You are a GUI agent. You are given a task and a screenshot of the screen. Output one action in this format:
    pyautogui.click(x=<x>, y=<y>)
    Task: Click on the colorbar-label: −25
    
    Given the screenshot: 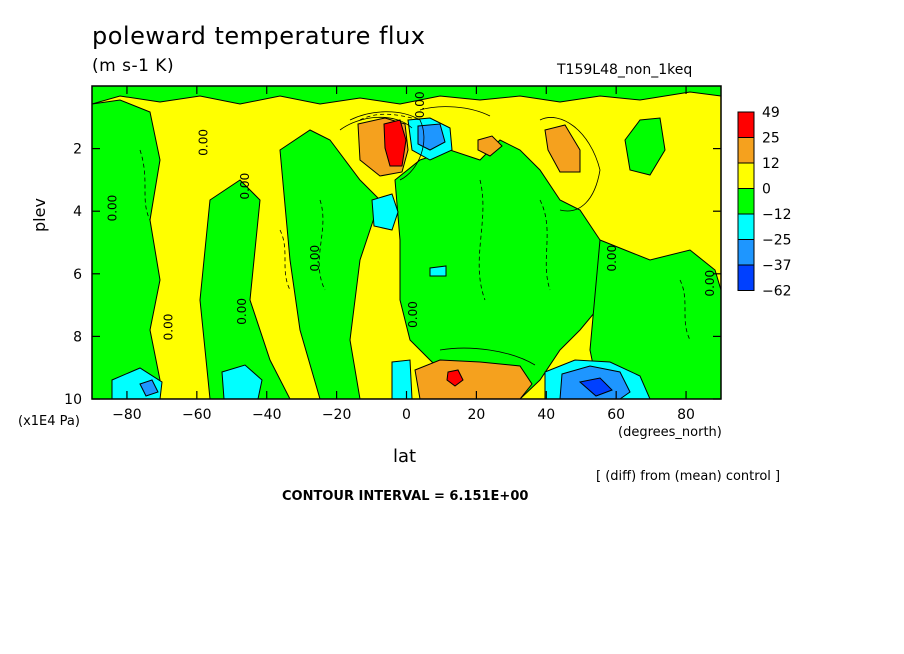 What is the action you would take?
    pyautogui.click(x=777, y=241)
    